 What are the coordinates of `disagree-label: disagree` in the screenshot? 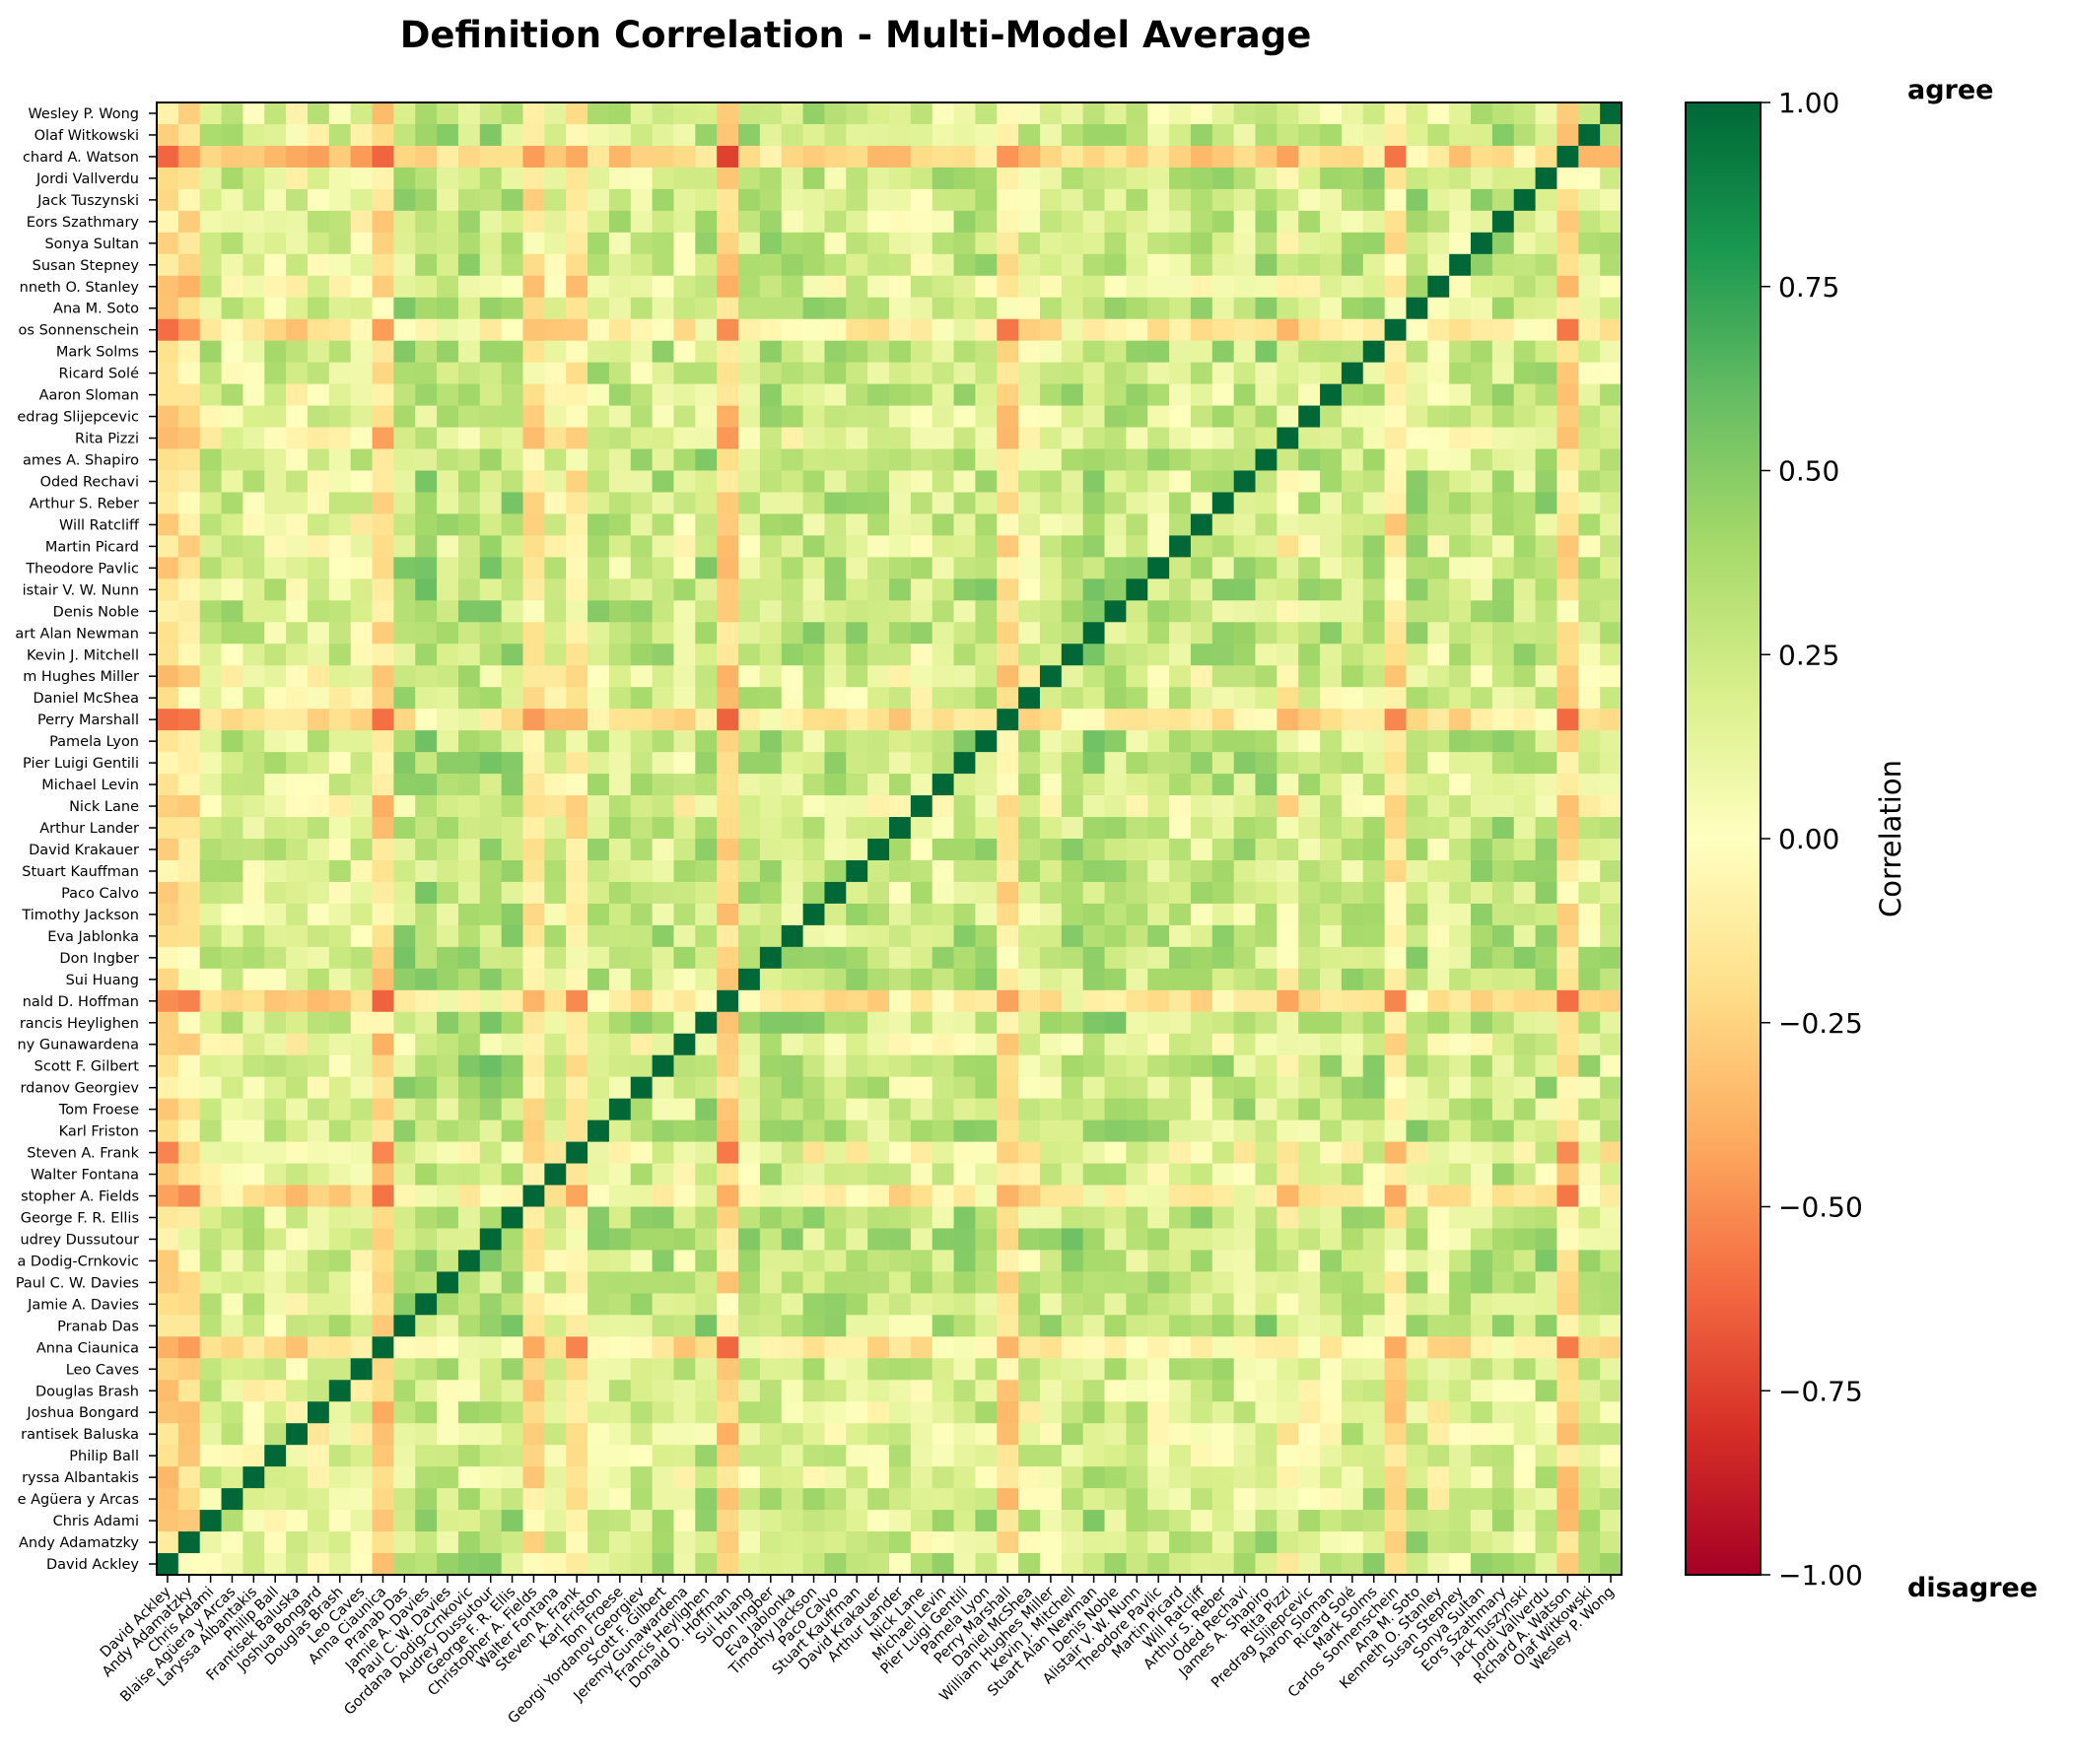 It's located at (1972, 1588).